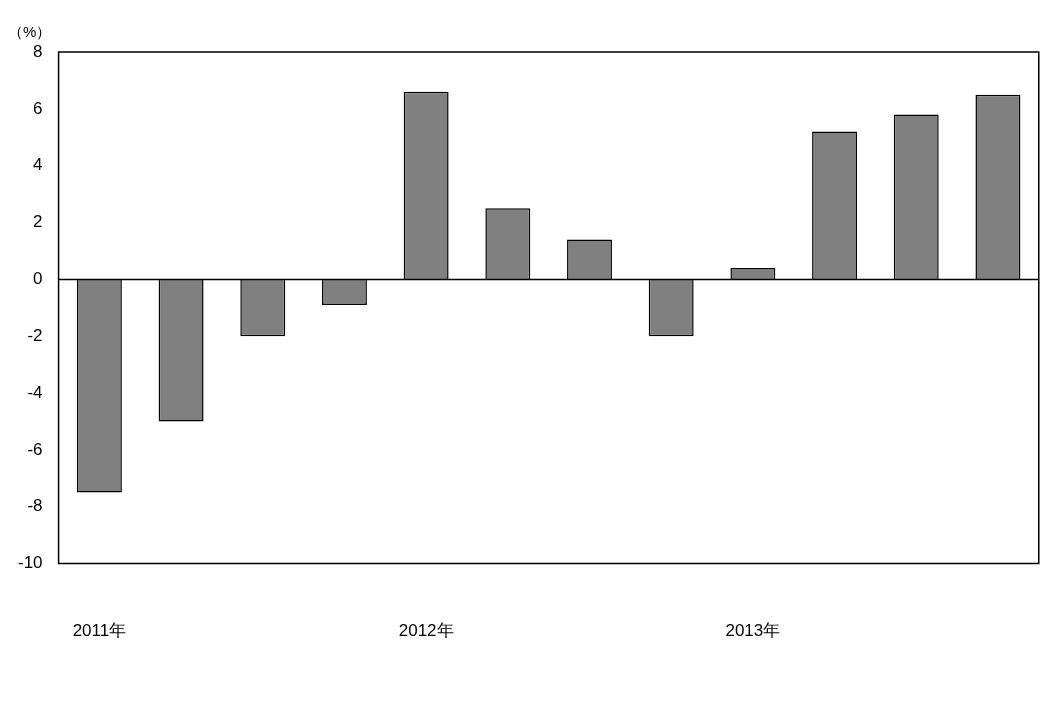  Describe the element at coordinates (99, 631) in the screenshot. I see `x-tick-label: 2011年` at that location.